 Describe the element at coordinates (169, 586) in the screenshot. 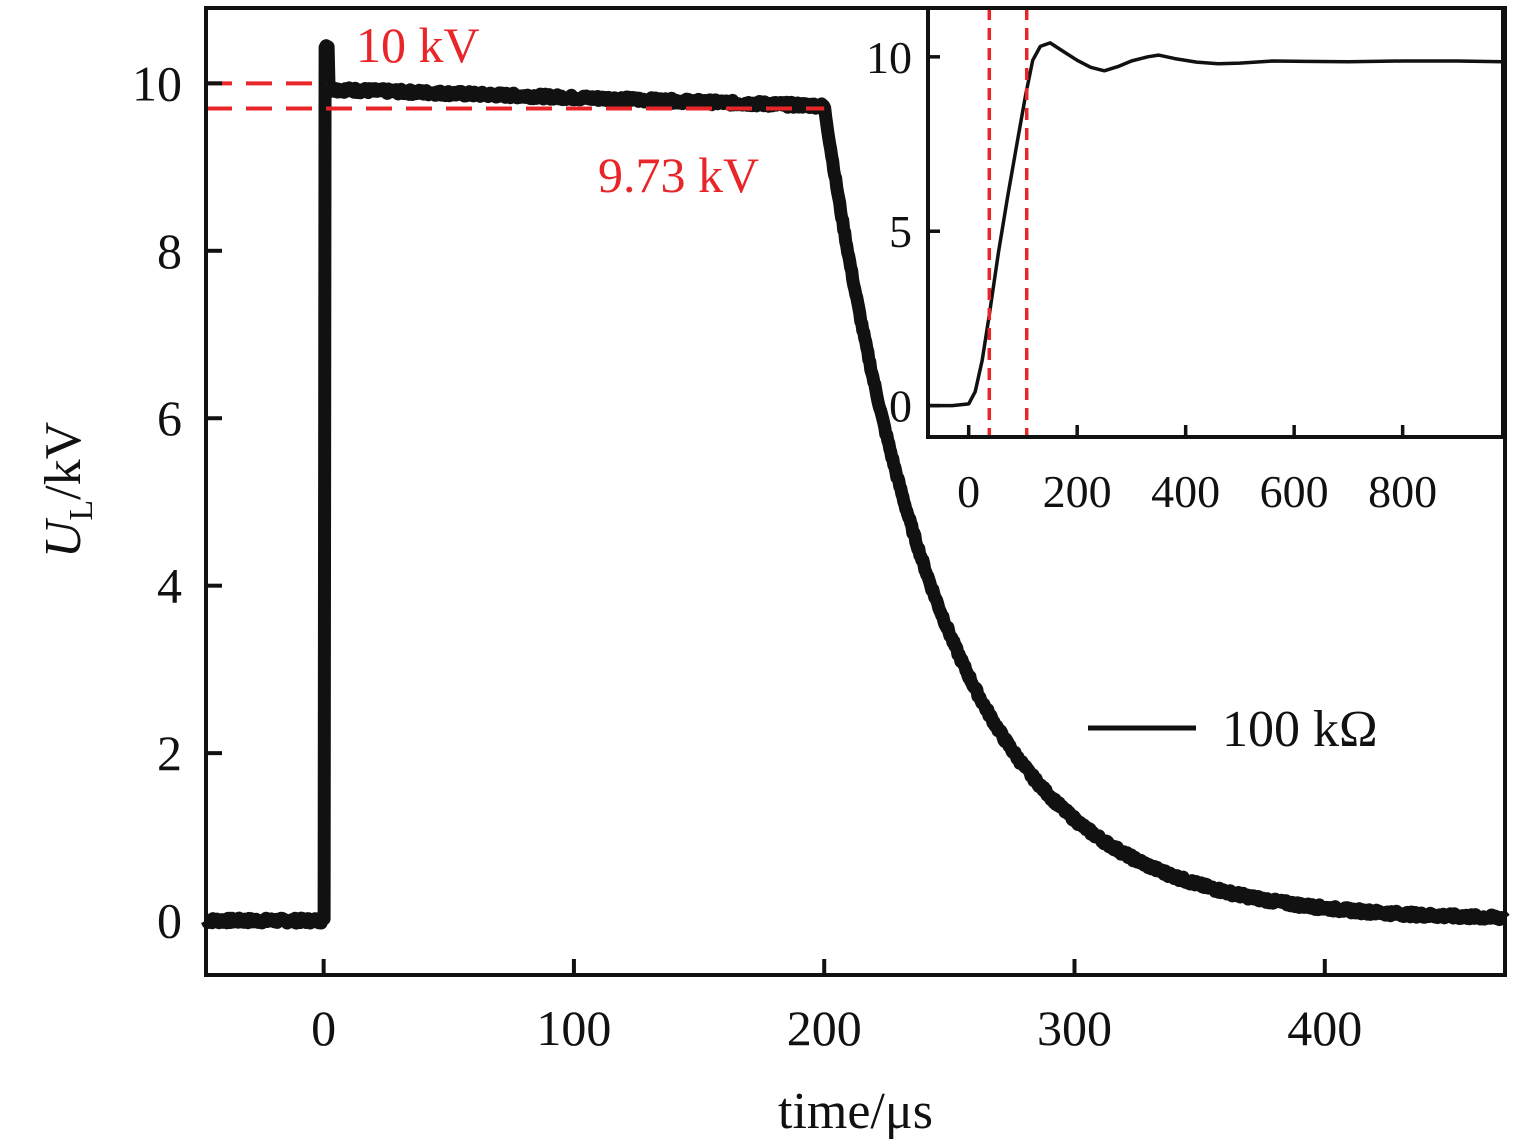

I see `y-tick-label: 4` at that location.